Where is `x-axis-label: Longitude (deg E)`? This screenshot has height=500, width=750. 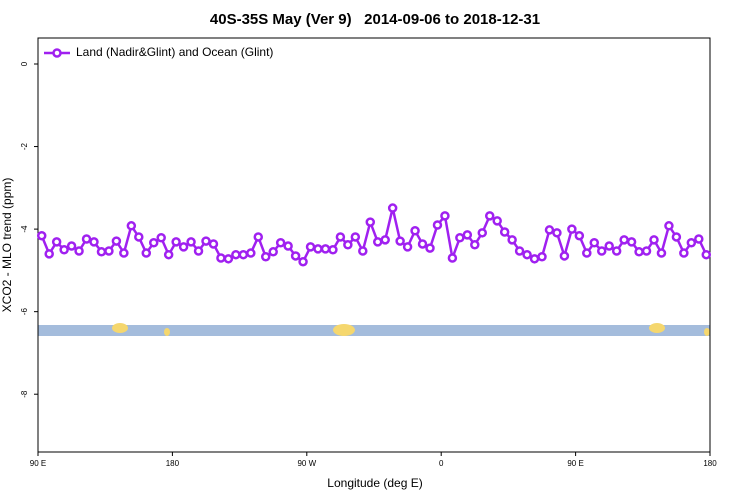 x-axis-label: Longitude (deg E) is located at coordinates (374, 483).